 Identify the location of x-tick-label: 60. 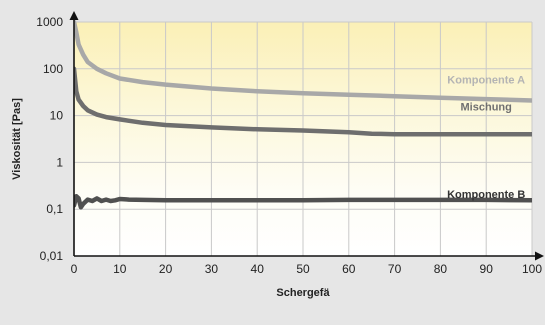
(349, 269).